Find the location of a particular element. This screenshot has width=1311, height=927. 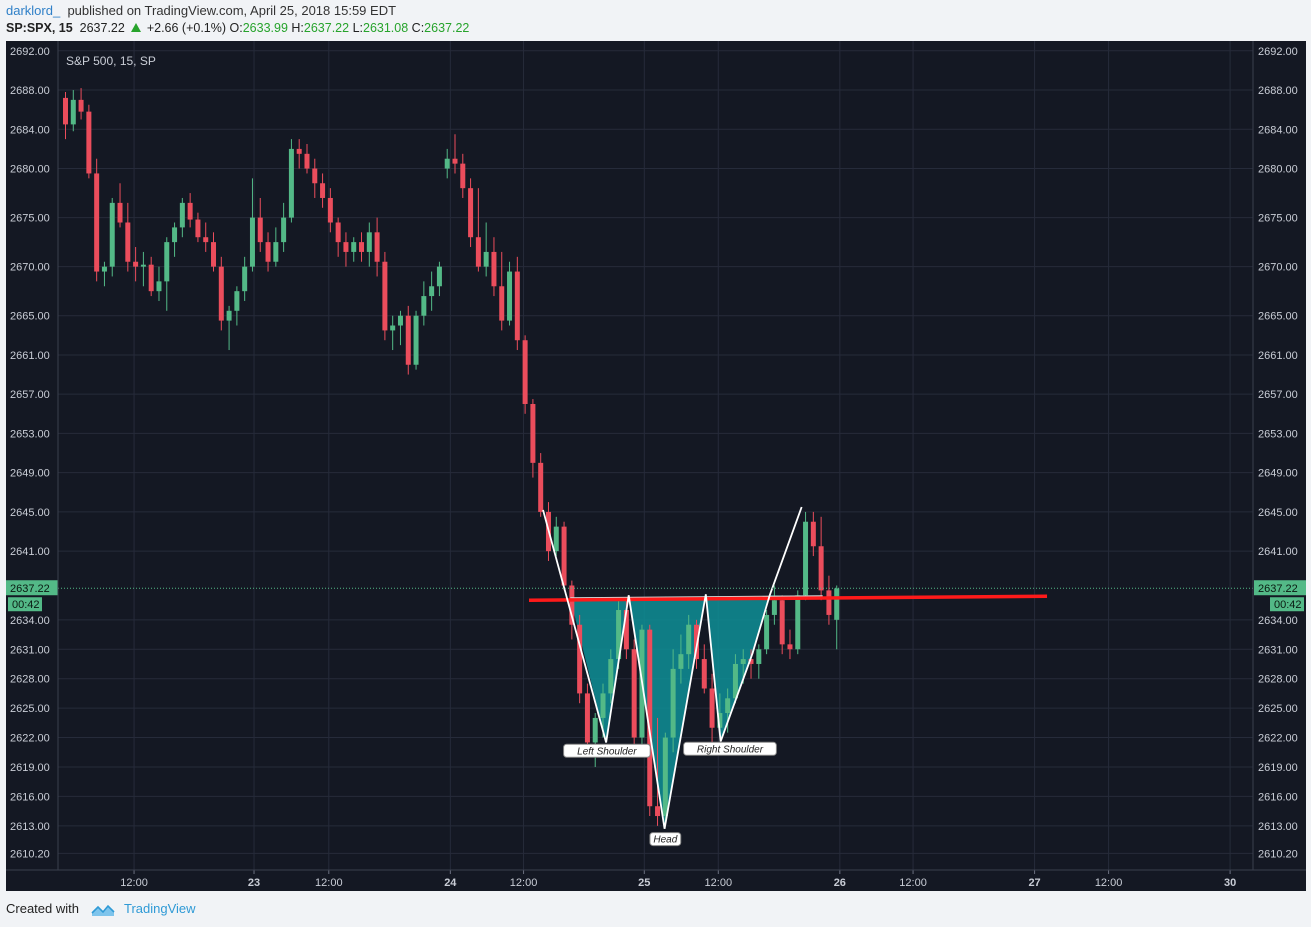

tradingview-link: TradingView is located at coordinates (160, 908).